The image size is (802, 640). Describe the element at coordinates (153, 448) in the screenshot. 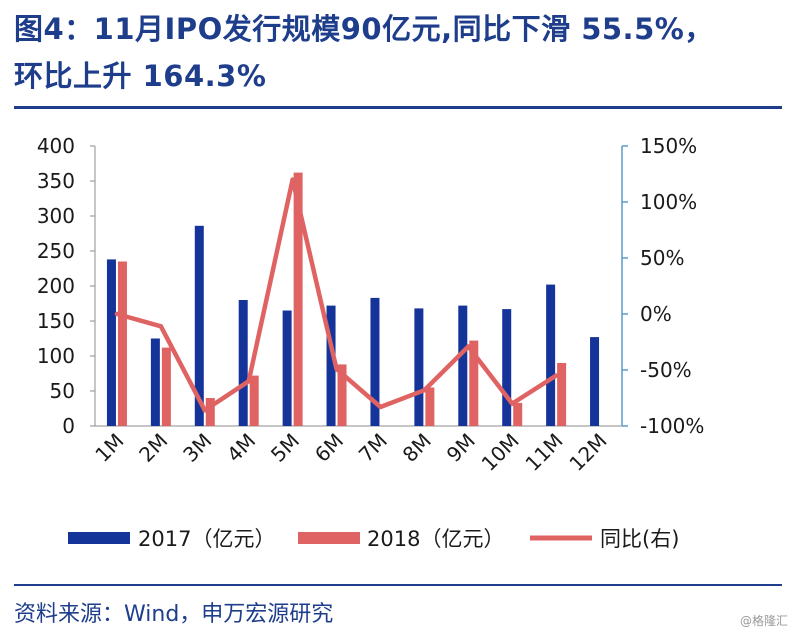

I see `x-tick-label: 2M` at that location.